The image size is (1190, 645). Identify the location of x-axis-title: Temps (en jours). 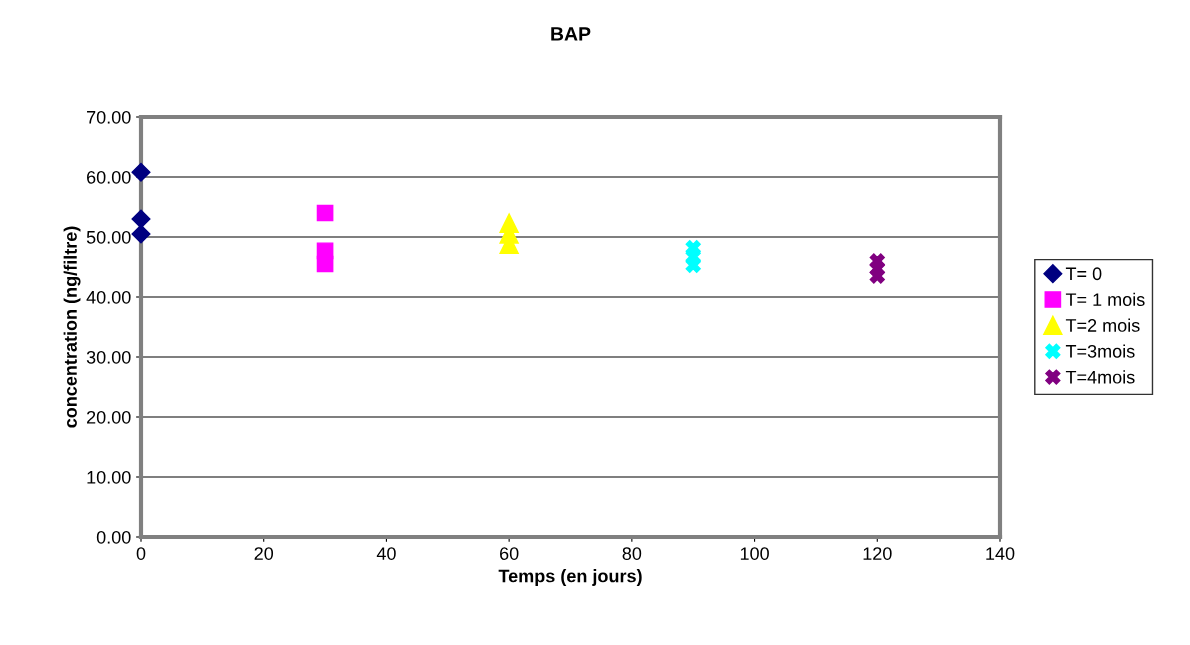
(570, 577).